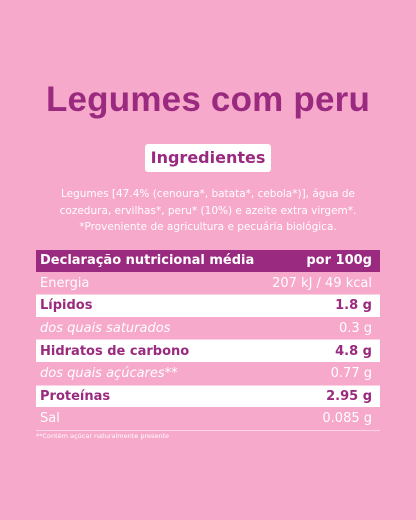 The width and height of the screenshot is (416, 520). Describe the element at coordinates (208, 329) in the screenshot. I see `table-row: dos quais saturados 0.3 g` at that location.